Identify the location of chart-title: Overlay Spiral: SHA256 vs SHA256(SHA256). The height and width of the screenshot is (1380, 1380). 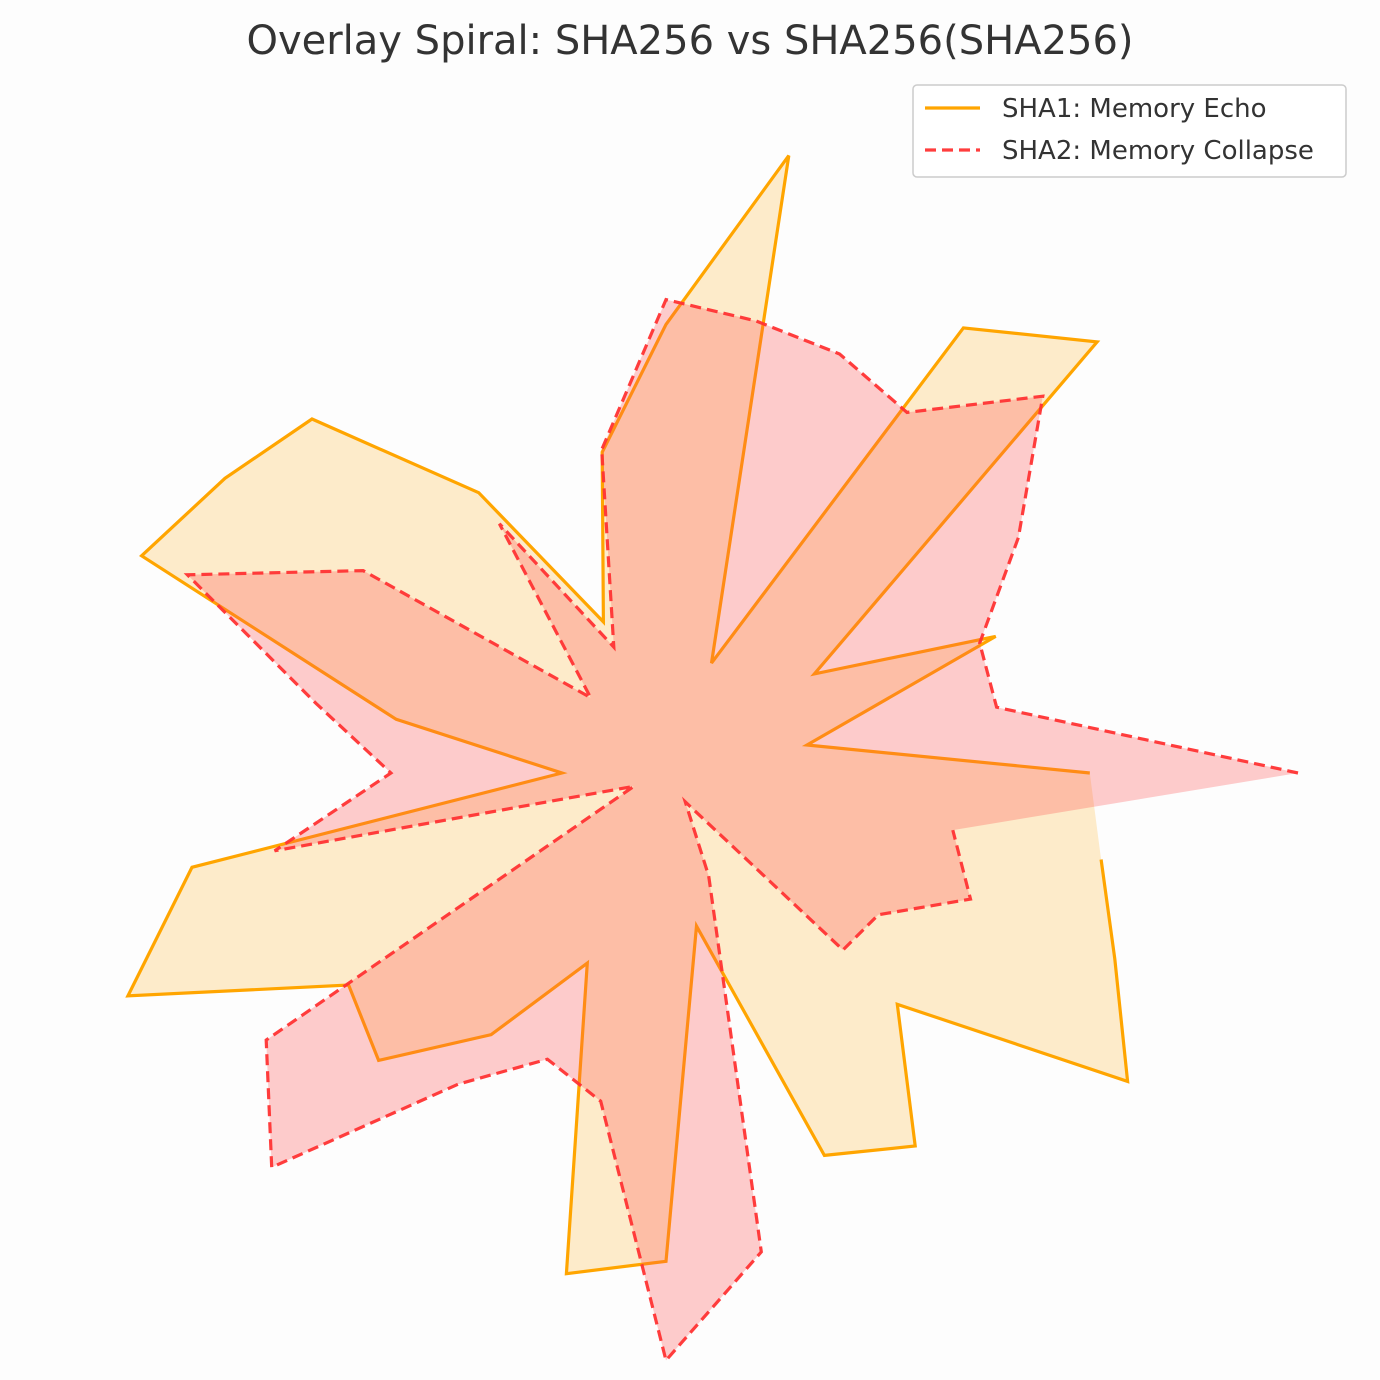
(689, 41).